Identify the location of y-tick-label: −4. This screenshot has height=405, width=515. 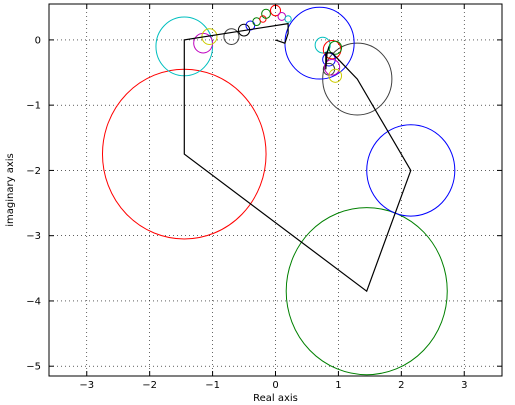
(33, 301).